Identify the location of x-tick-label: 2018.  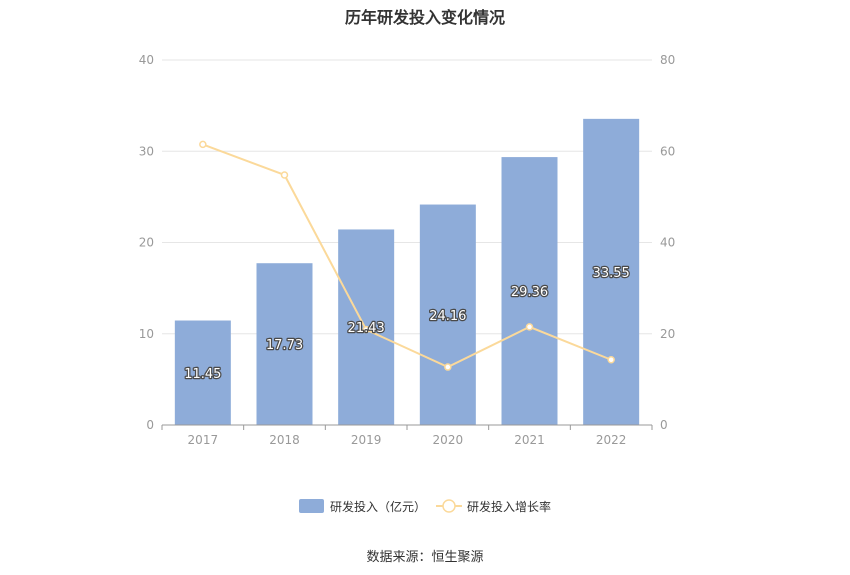
(284, 440).